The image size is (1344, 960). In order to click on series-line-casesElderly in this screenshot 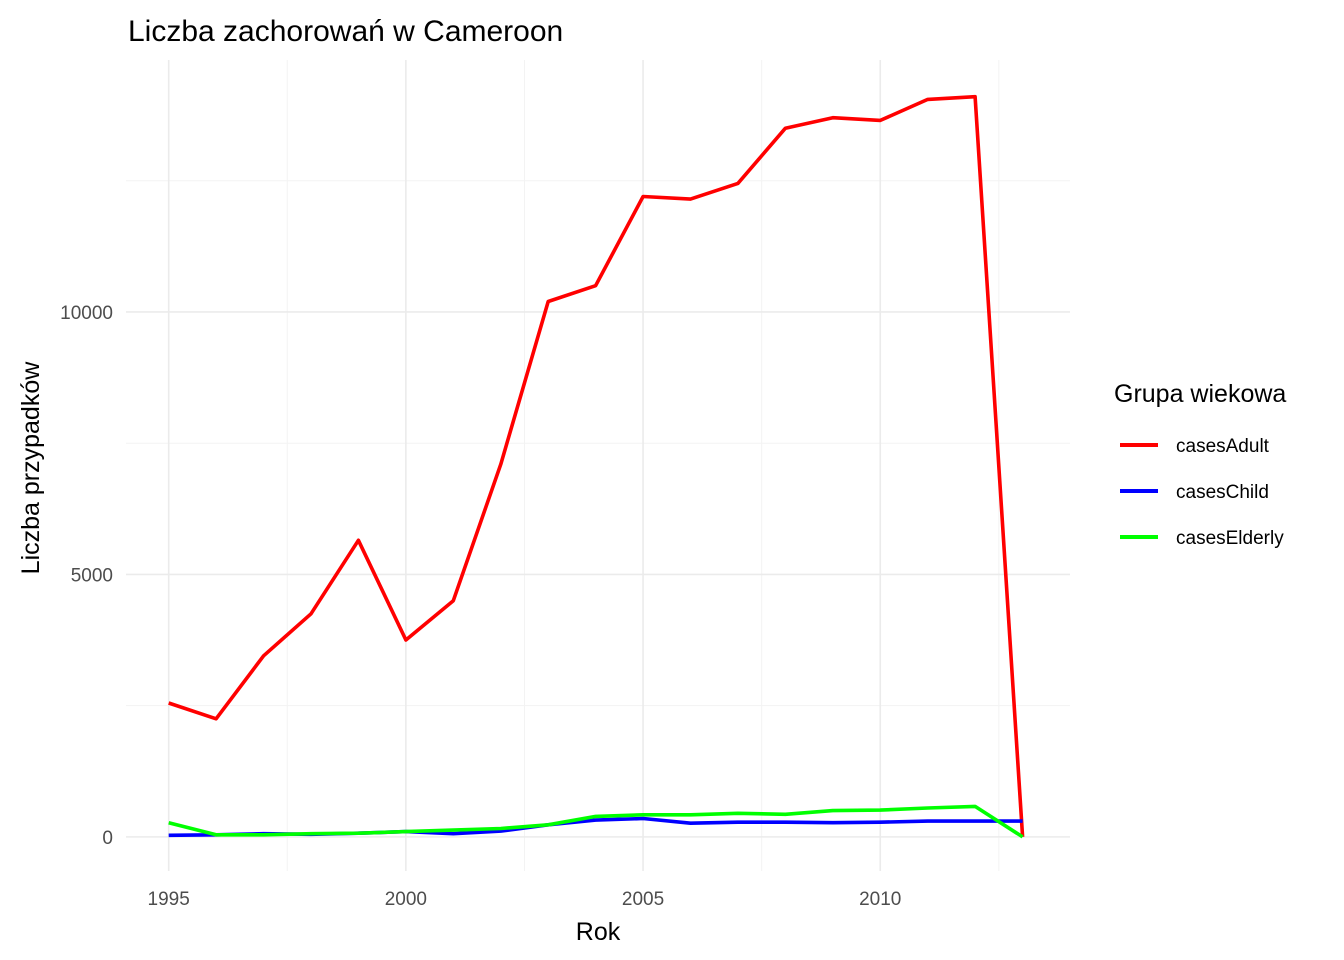, I will do `click(596, 821)`.